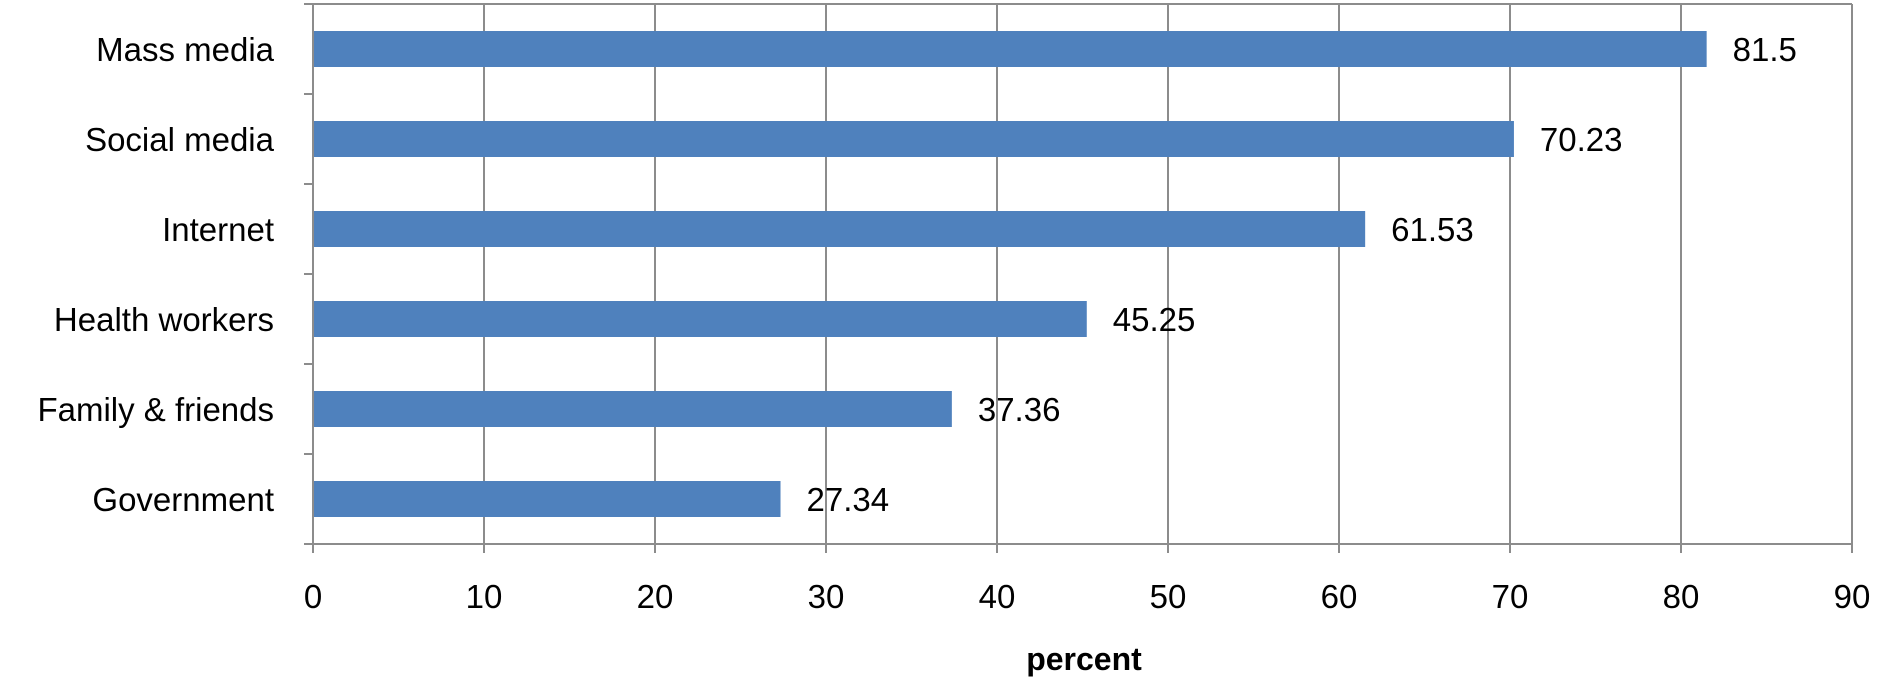 The height and width of the screenshot is (682, 1878). Describe the element at coordinates (1010, 49) in the screenshot. I see `bar-mass-media` at that location.